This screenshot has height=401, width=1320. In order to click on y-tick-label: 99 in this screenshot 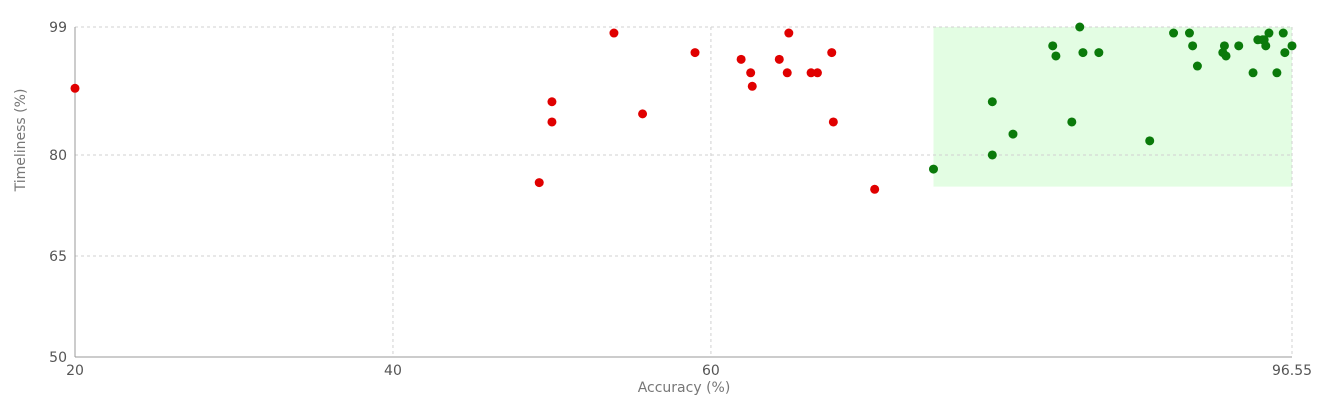, I will do `click(58, 28)`.